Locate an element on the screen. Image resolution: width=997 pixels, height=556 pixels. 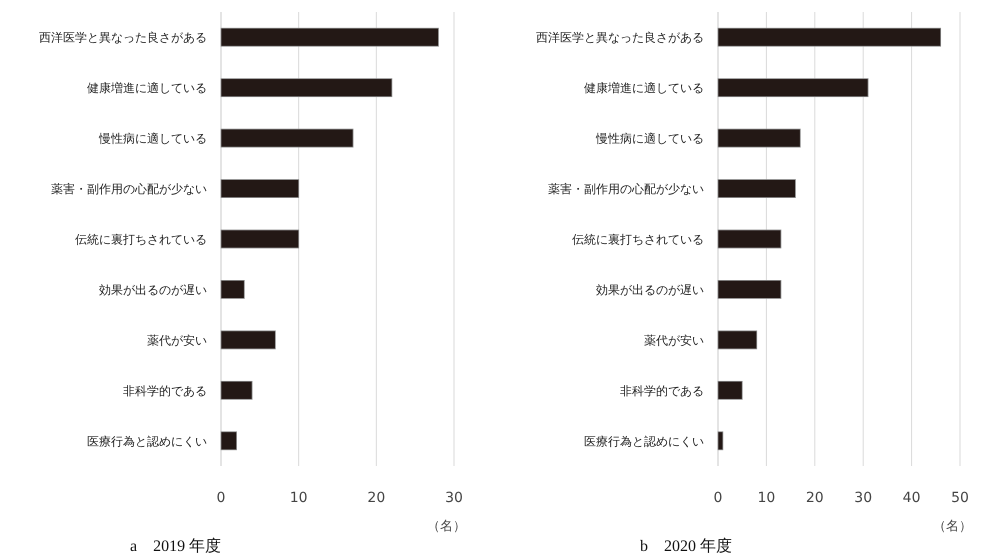
x-tick-label: 40 is located at coordinates (911, 498).